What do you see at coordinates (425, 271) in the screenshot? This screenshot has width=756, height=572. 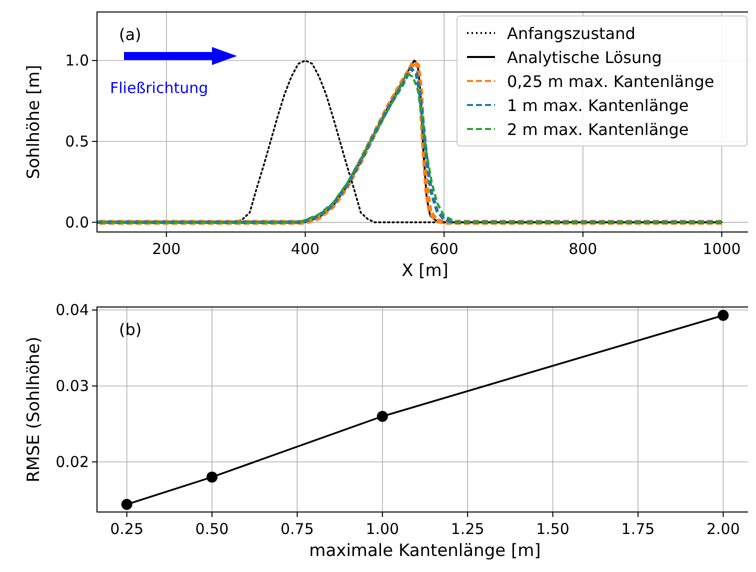 I see `x-axis-title: X [m]` at bounding box center [425, 271].